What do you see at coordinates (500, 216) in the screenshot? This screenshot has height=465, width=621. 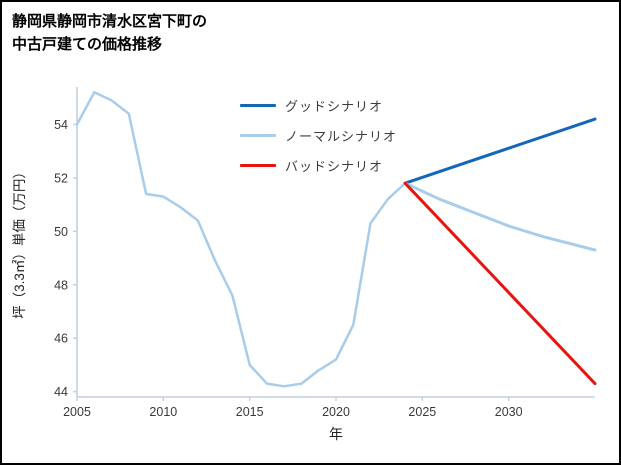 I see `series-line-ノーマルシナリオ` at bounding box center [500, 216].